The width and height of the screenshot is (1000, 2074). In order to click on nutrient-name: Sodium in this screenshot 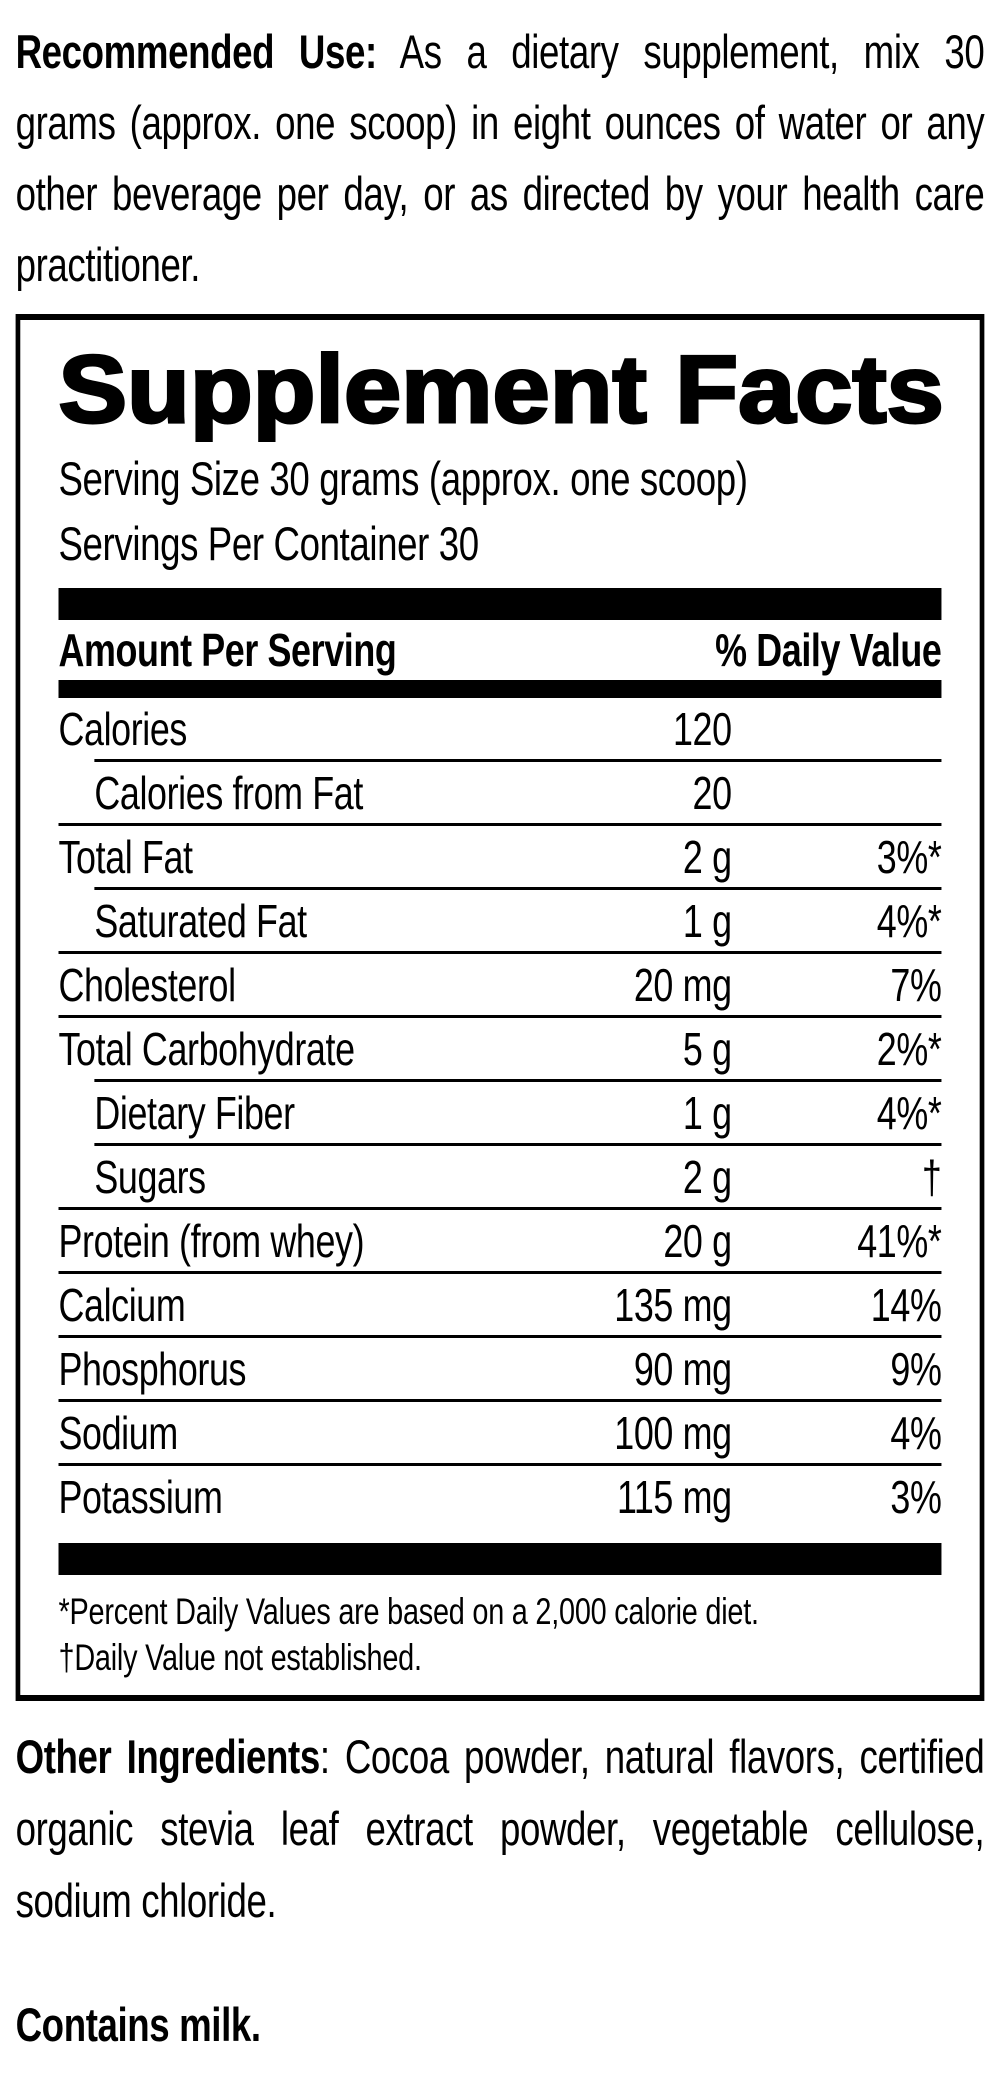, I will do `click(118, 1432)`.